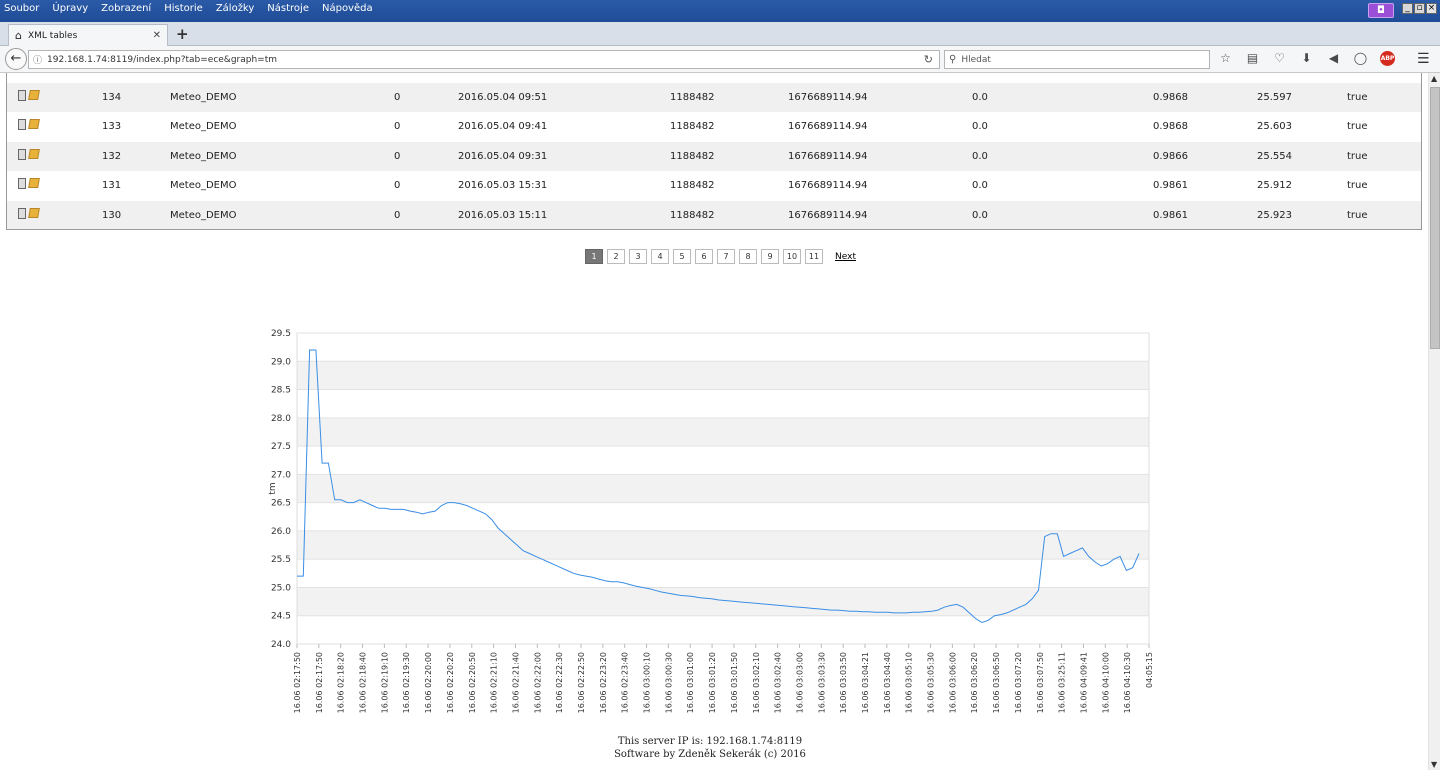  I want to click on x-tick-label: 16.06 03:07:50, so click(1040, 682).